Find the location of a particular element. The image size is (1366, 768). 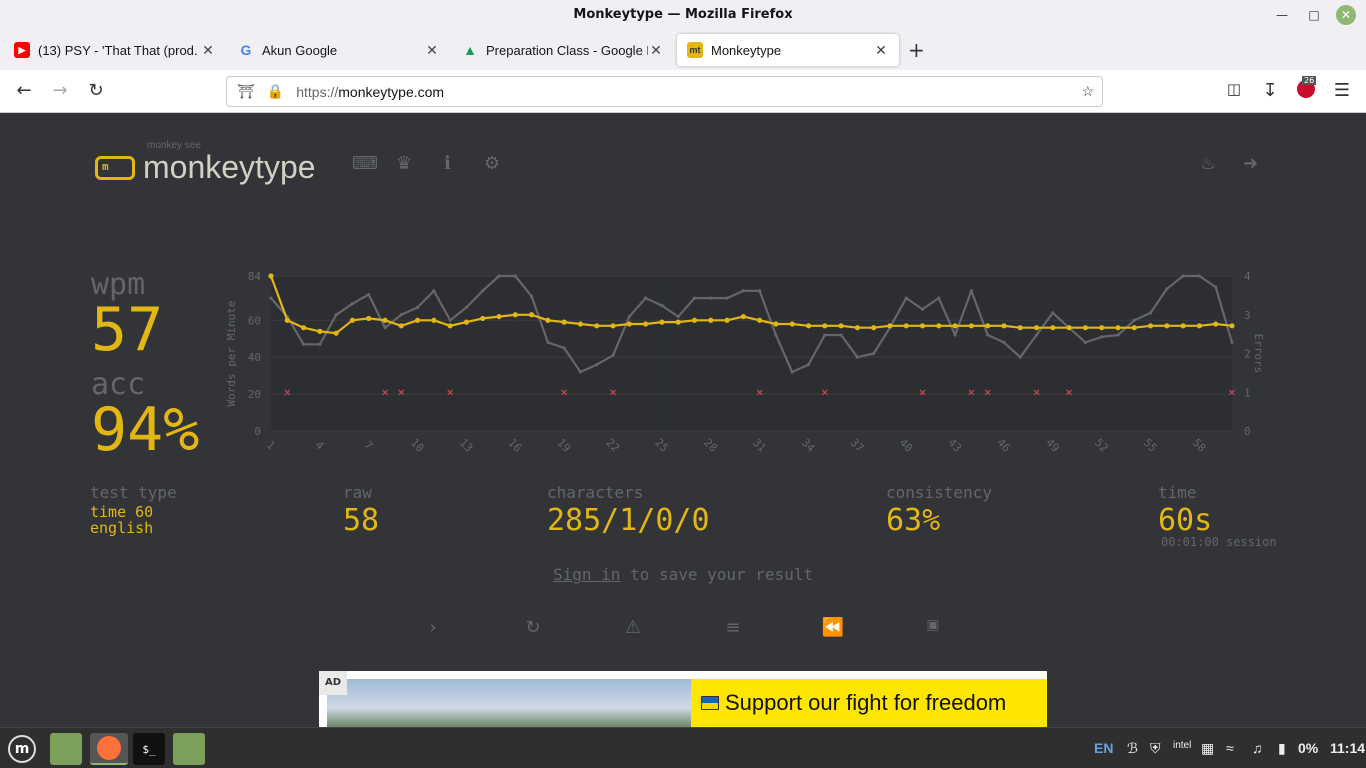

close-window-icon: ✕ is located at coordinates (1346, 15).